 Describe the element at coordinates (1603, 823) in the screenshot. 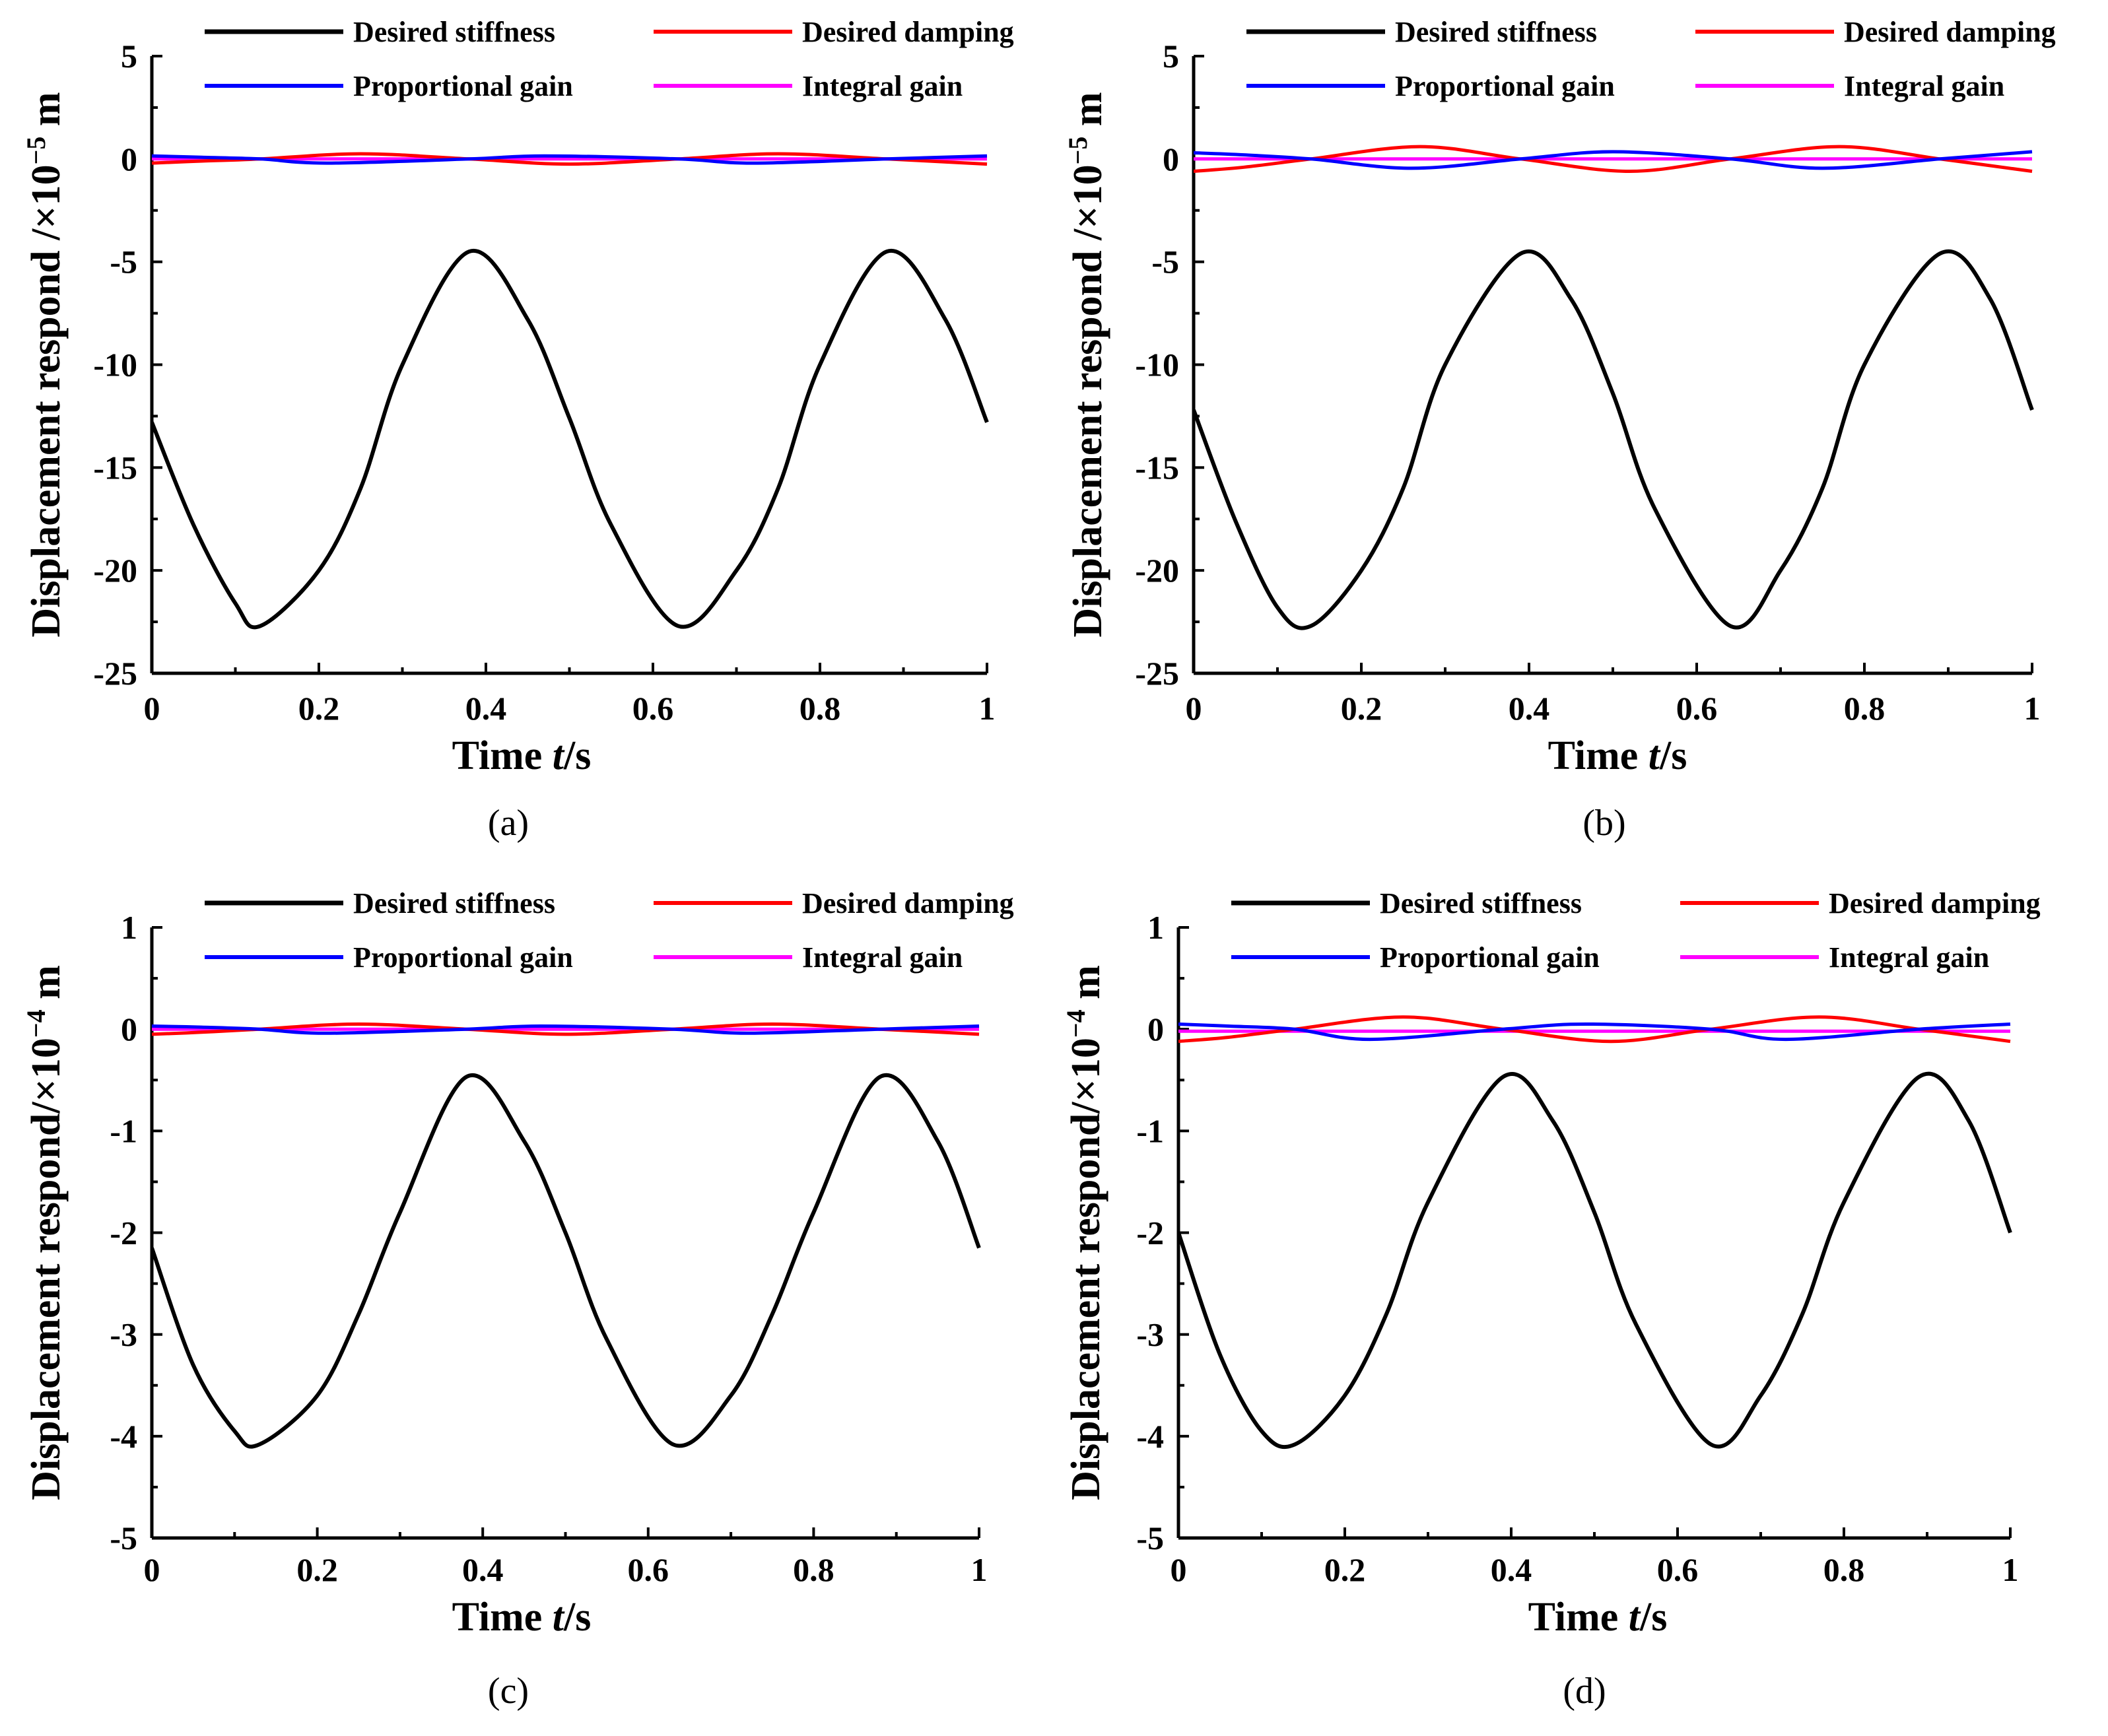

I see `panel-label: (b)` at that location.